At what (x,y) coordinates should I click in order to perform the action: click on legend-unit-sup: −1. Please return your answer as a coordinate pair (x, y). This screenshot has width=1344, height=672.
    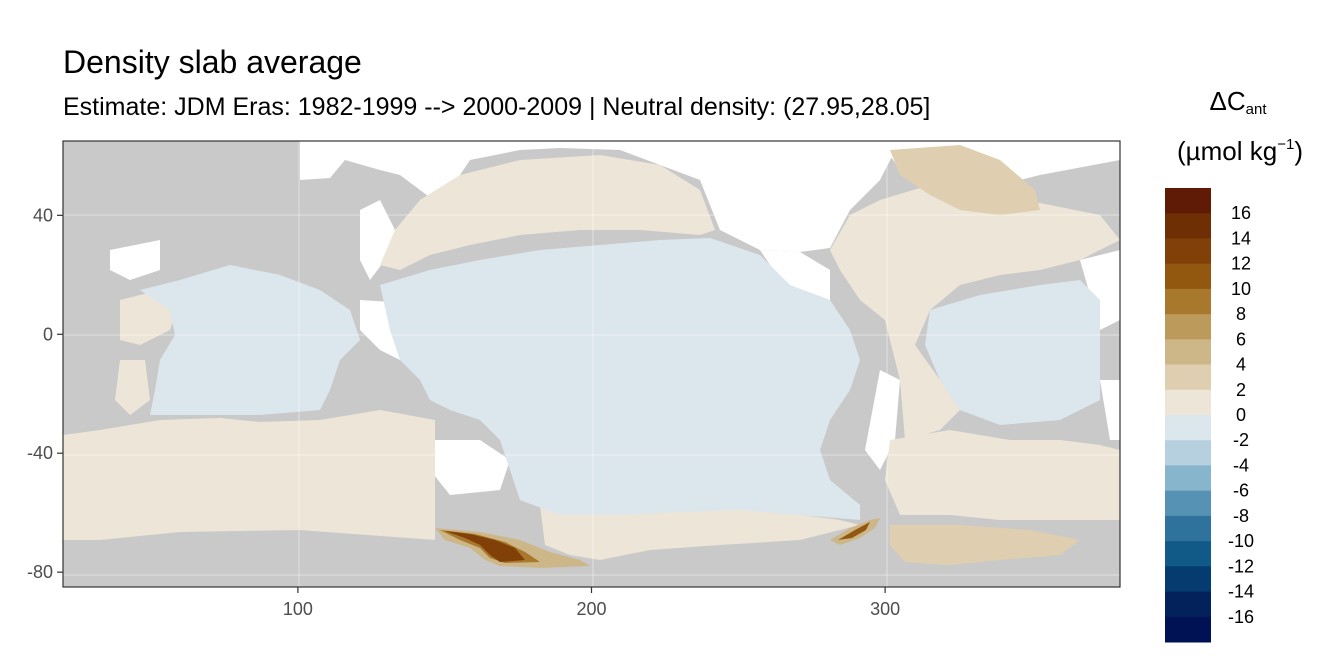
    Looking at the image, I should click on (1286, 144).